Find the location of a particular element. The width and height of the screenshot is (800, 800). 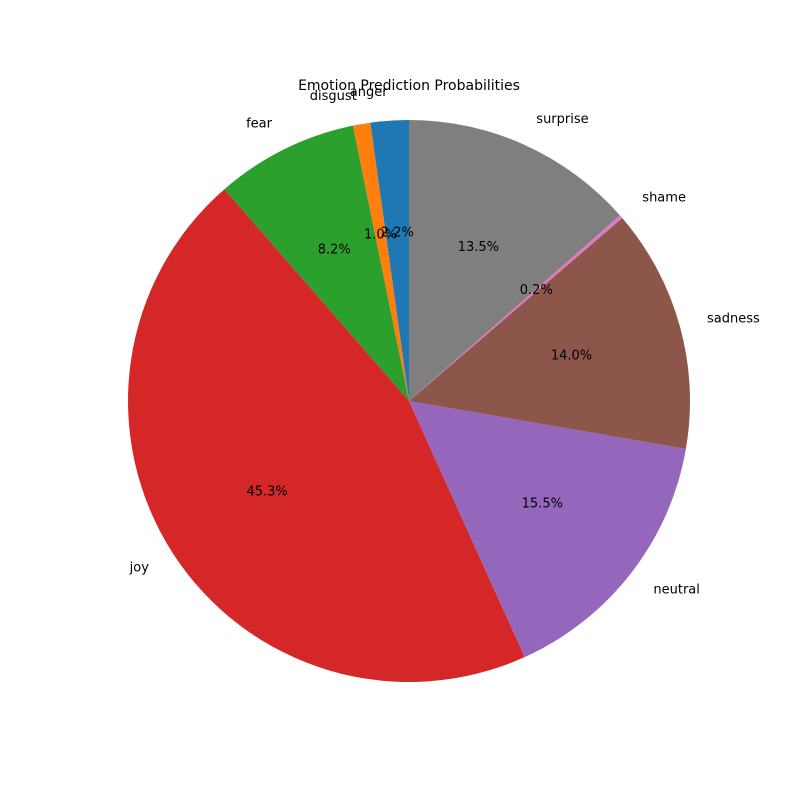

slice-pct-joy: 45.3% is located at coordinates (266, 492).